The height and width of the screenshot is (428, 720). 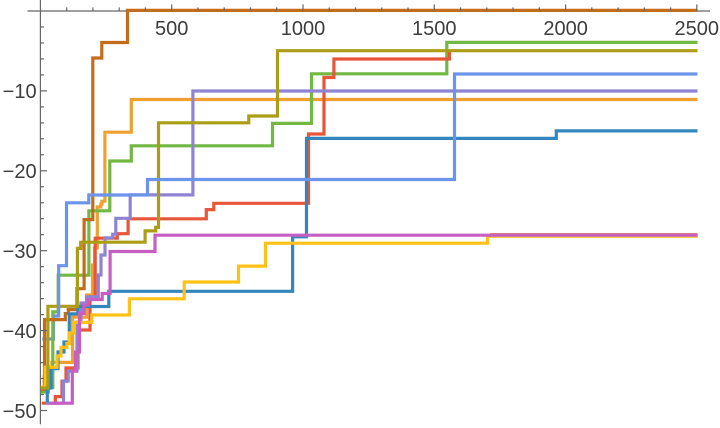 What do you see at coordinates (20, 412) in the screenshot?
I see `svg-text: −50` at bounding box center [20, 412].